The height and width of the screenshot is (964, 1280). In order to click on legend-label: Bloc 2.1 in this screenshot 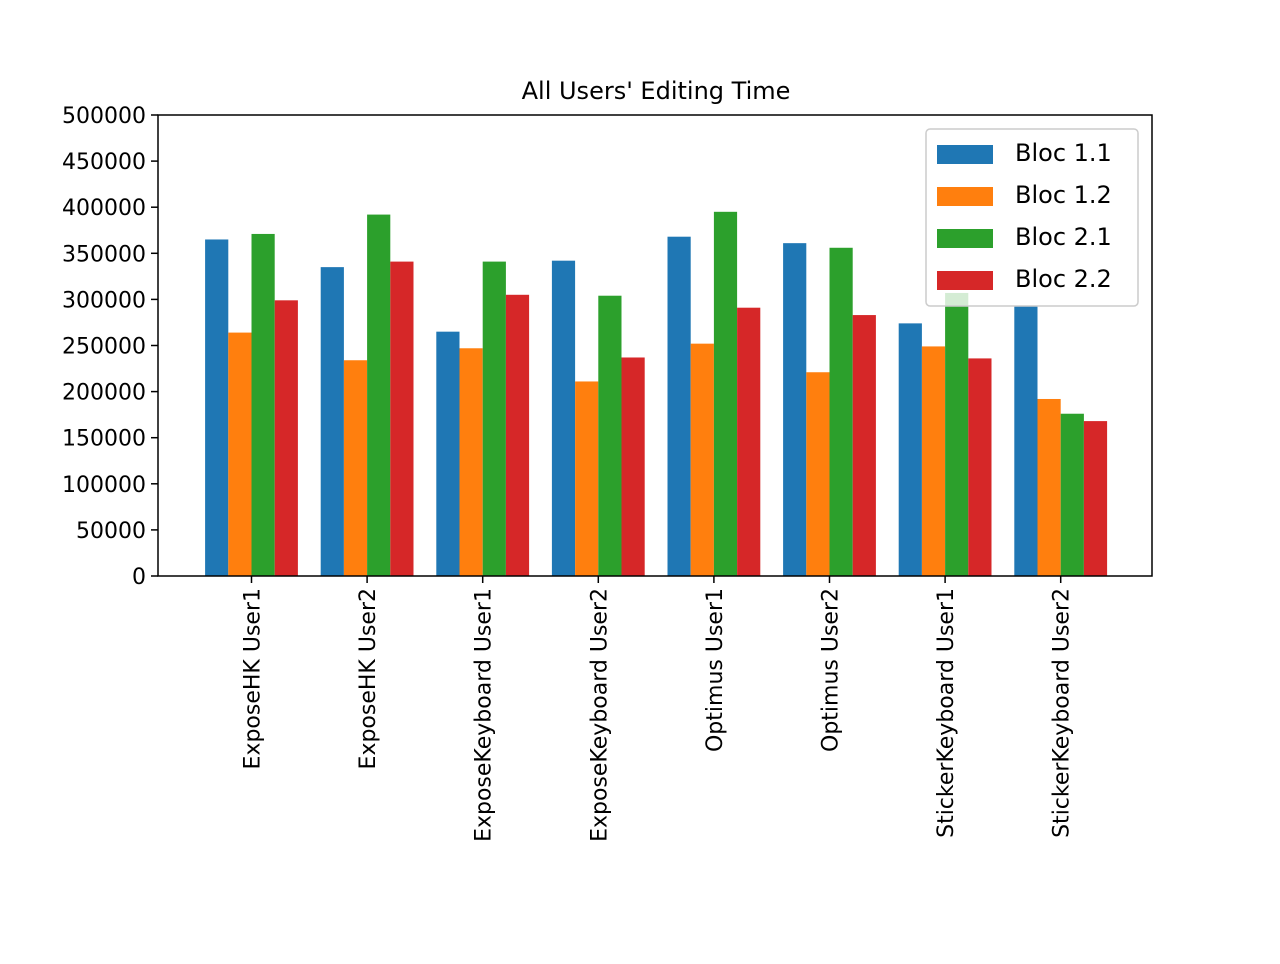, I will do `click(1063, 237)`.